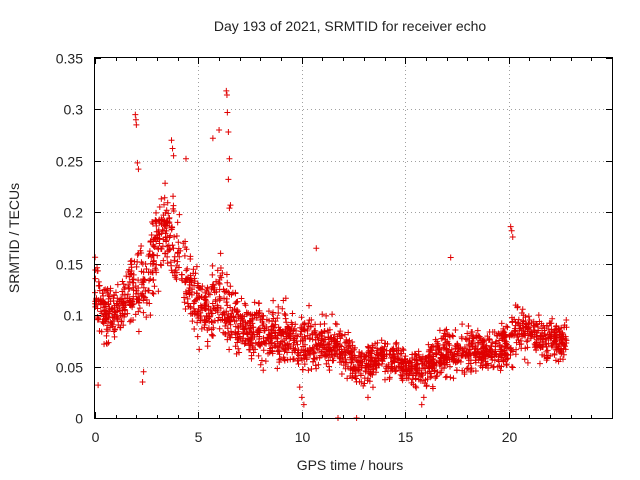  I want to click on y-tick-label: 0, so click(79, 419).